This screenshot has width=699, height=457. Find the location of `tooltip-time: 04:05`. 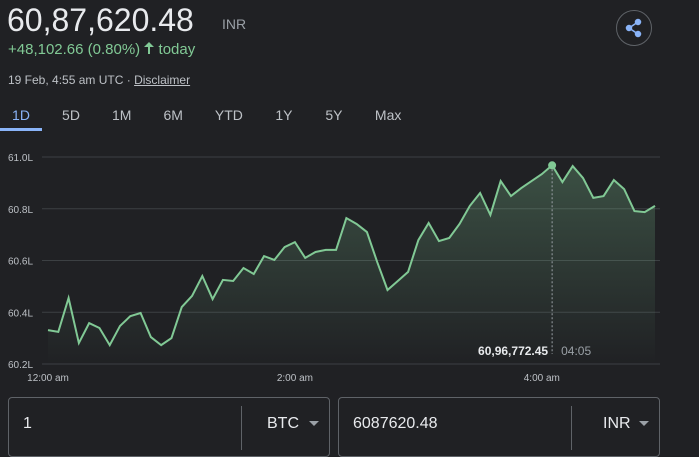

tooltip-time: 04:05 is located at coordinates (576, 351).